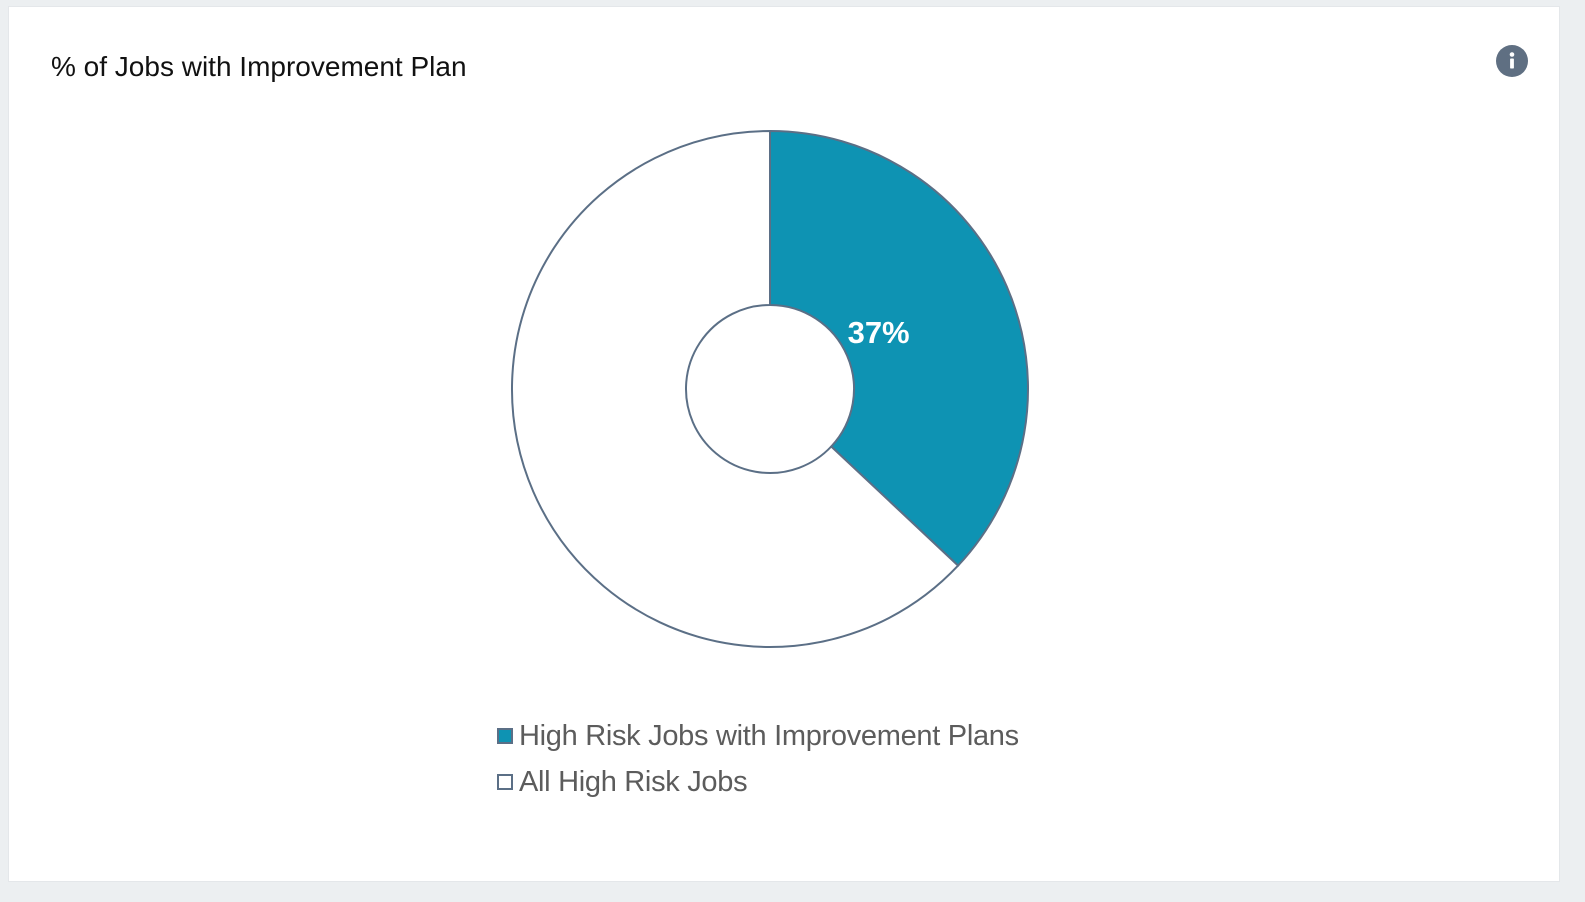 This screenshot has width=1585, height=902. What do you see at coordinates (505, 736) in the screenshot?
I see `legend-swatch-with-plans` at bounding box center [505, 736].